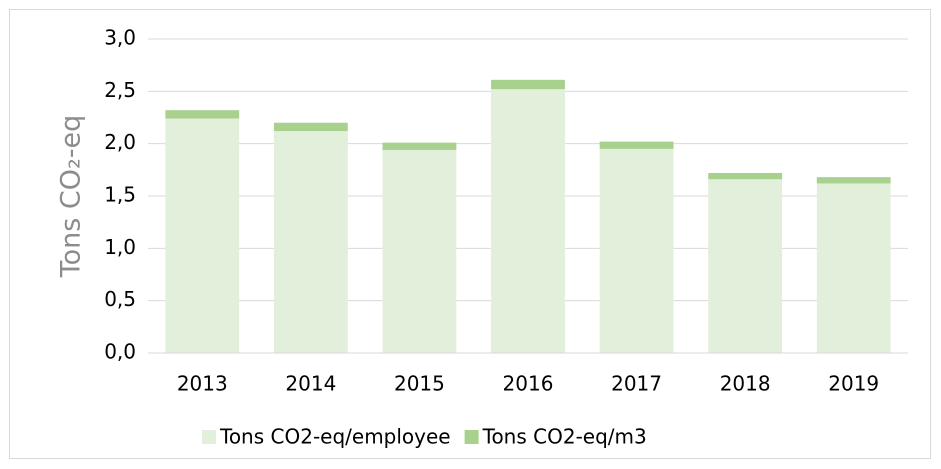 This screenshot has width=941, height=469. I want to click on y-tick-label: 0,0, so click(120, 352).